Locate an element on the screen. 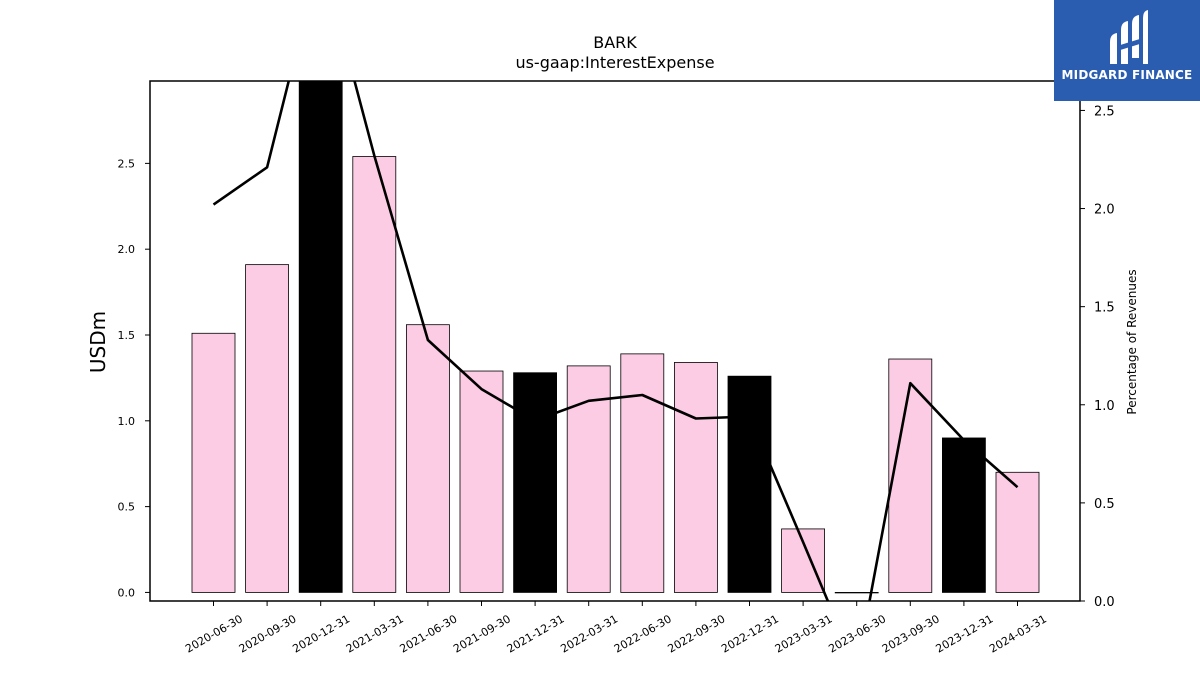  x-tick-label: 2021-12-31 is located at coordinates (536, 633).